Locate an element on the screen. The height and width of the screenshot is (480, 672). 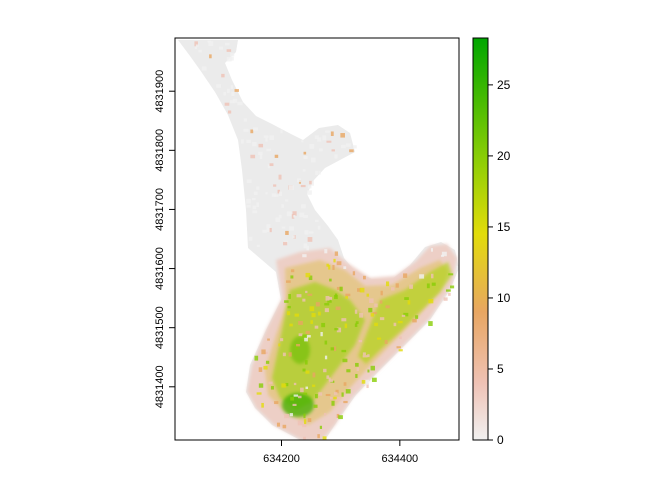
x-tick-label: 634400 is located at coordinates (399, 459).